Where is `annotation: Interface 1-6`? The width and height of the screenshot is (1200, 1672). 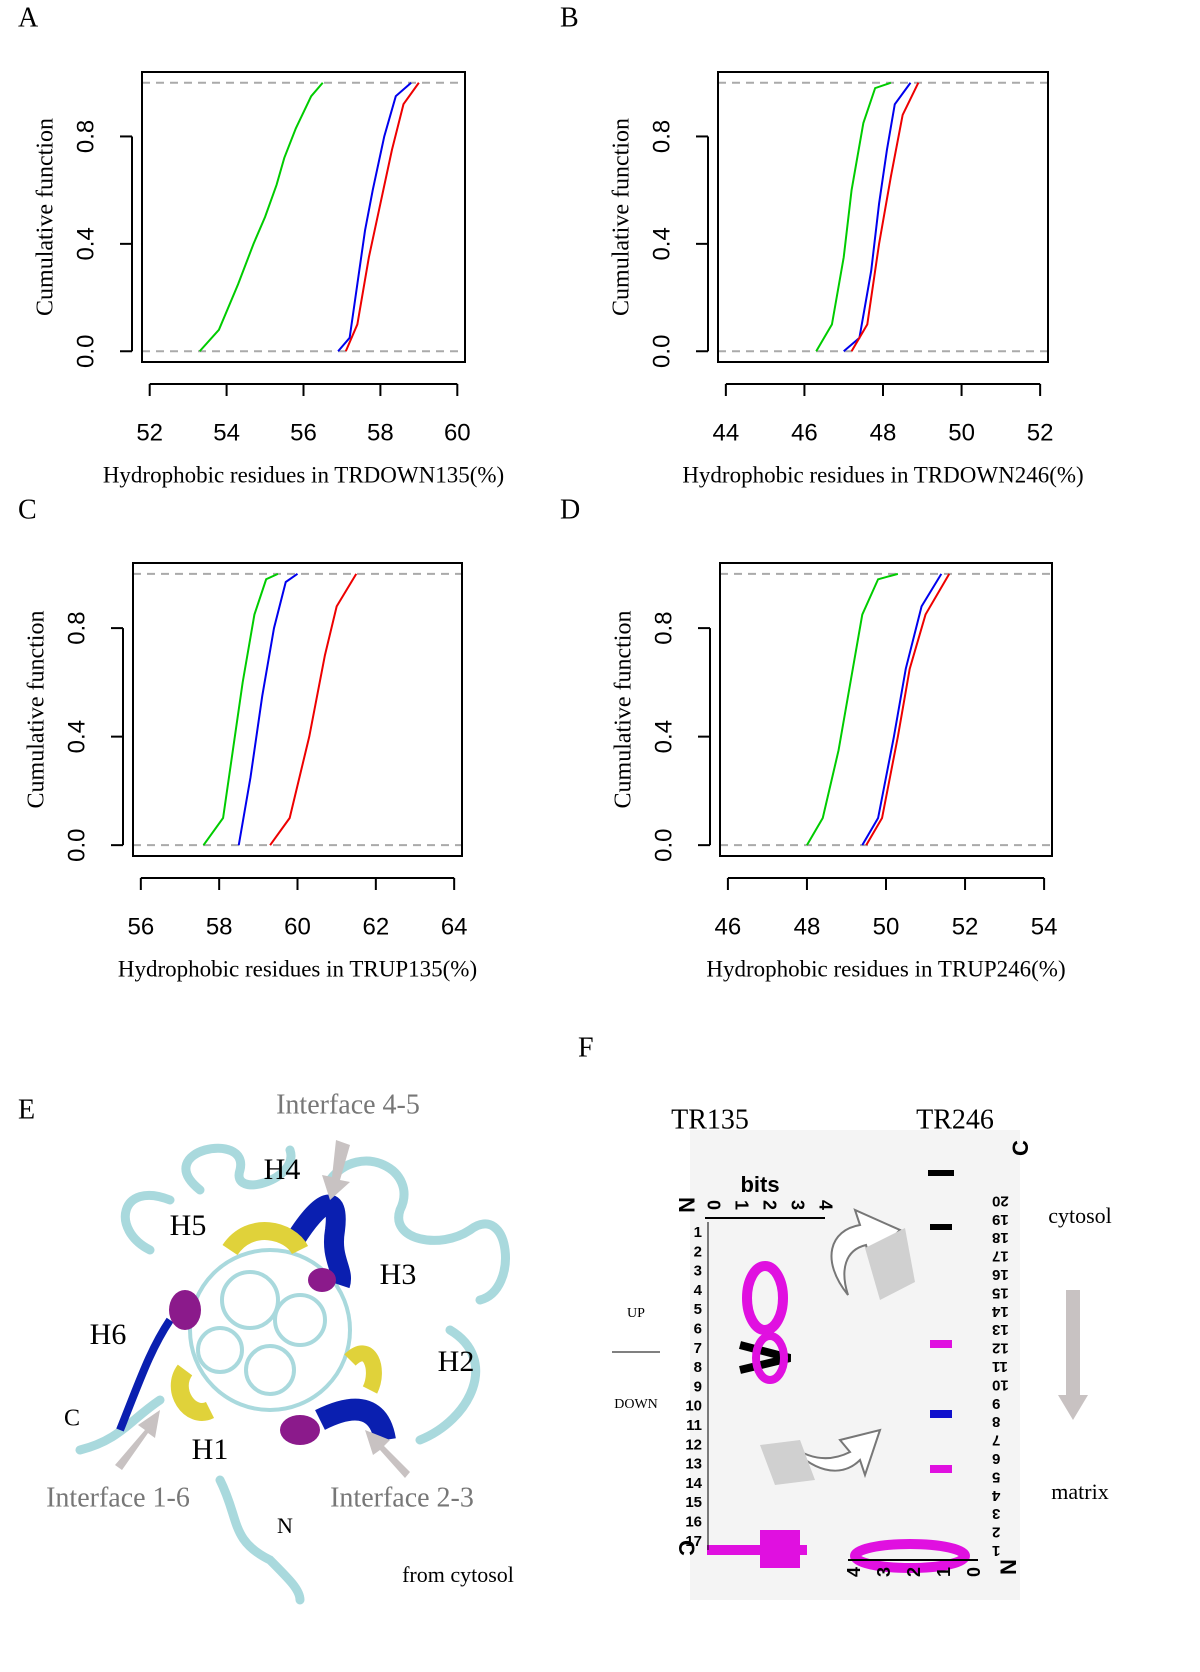
annotation: Interface 1-6 is located at coordinates (118, 1497).